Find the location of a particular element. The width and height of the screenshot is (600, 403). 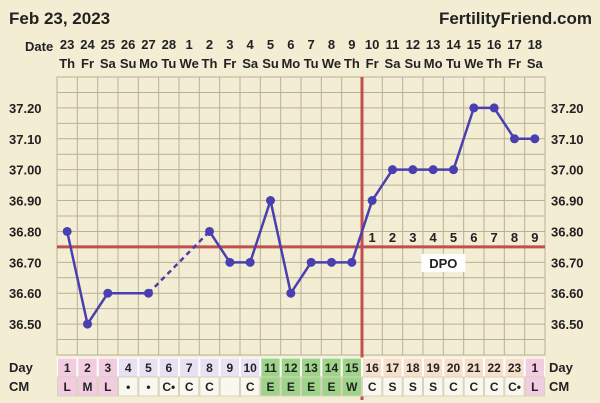

y-tick-right: 37.10 is located at coordinates (567, 139).